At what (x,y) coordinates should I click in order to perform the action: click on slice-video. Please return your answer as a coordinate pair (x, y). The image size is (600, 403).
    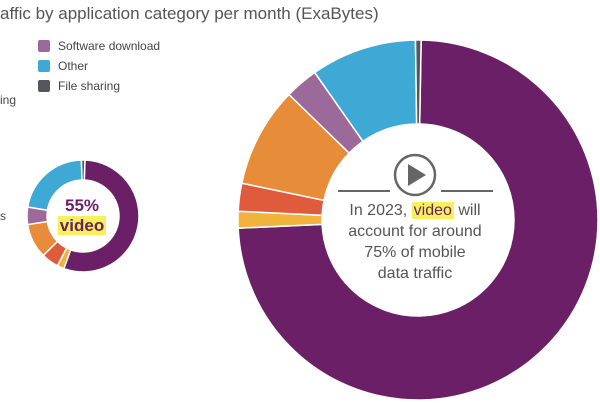
    Looking at the image, I should click on (101, 216).